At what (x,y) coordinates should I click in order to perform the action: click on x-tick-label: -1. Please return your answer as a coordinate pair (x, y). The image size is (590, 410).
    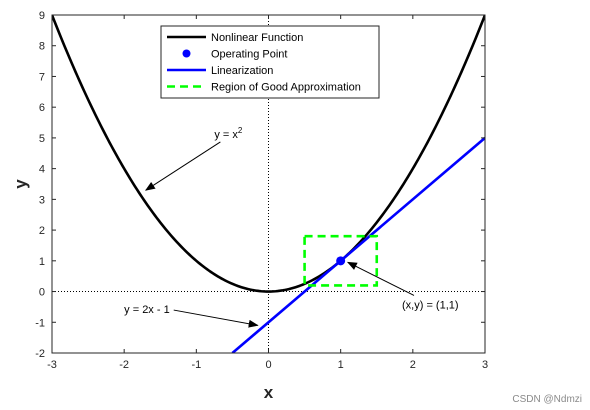
    Looking at the image, I should click on (196, 365).